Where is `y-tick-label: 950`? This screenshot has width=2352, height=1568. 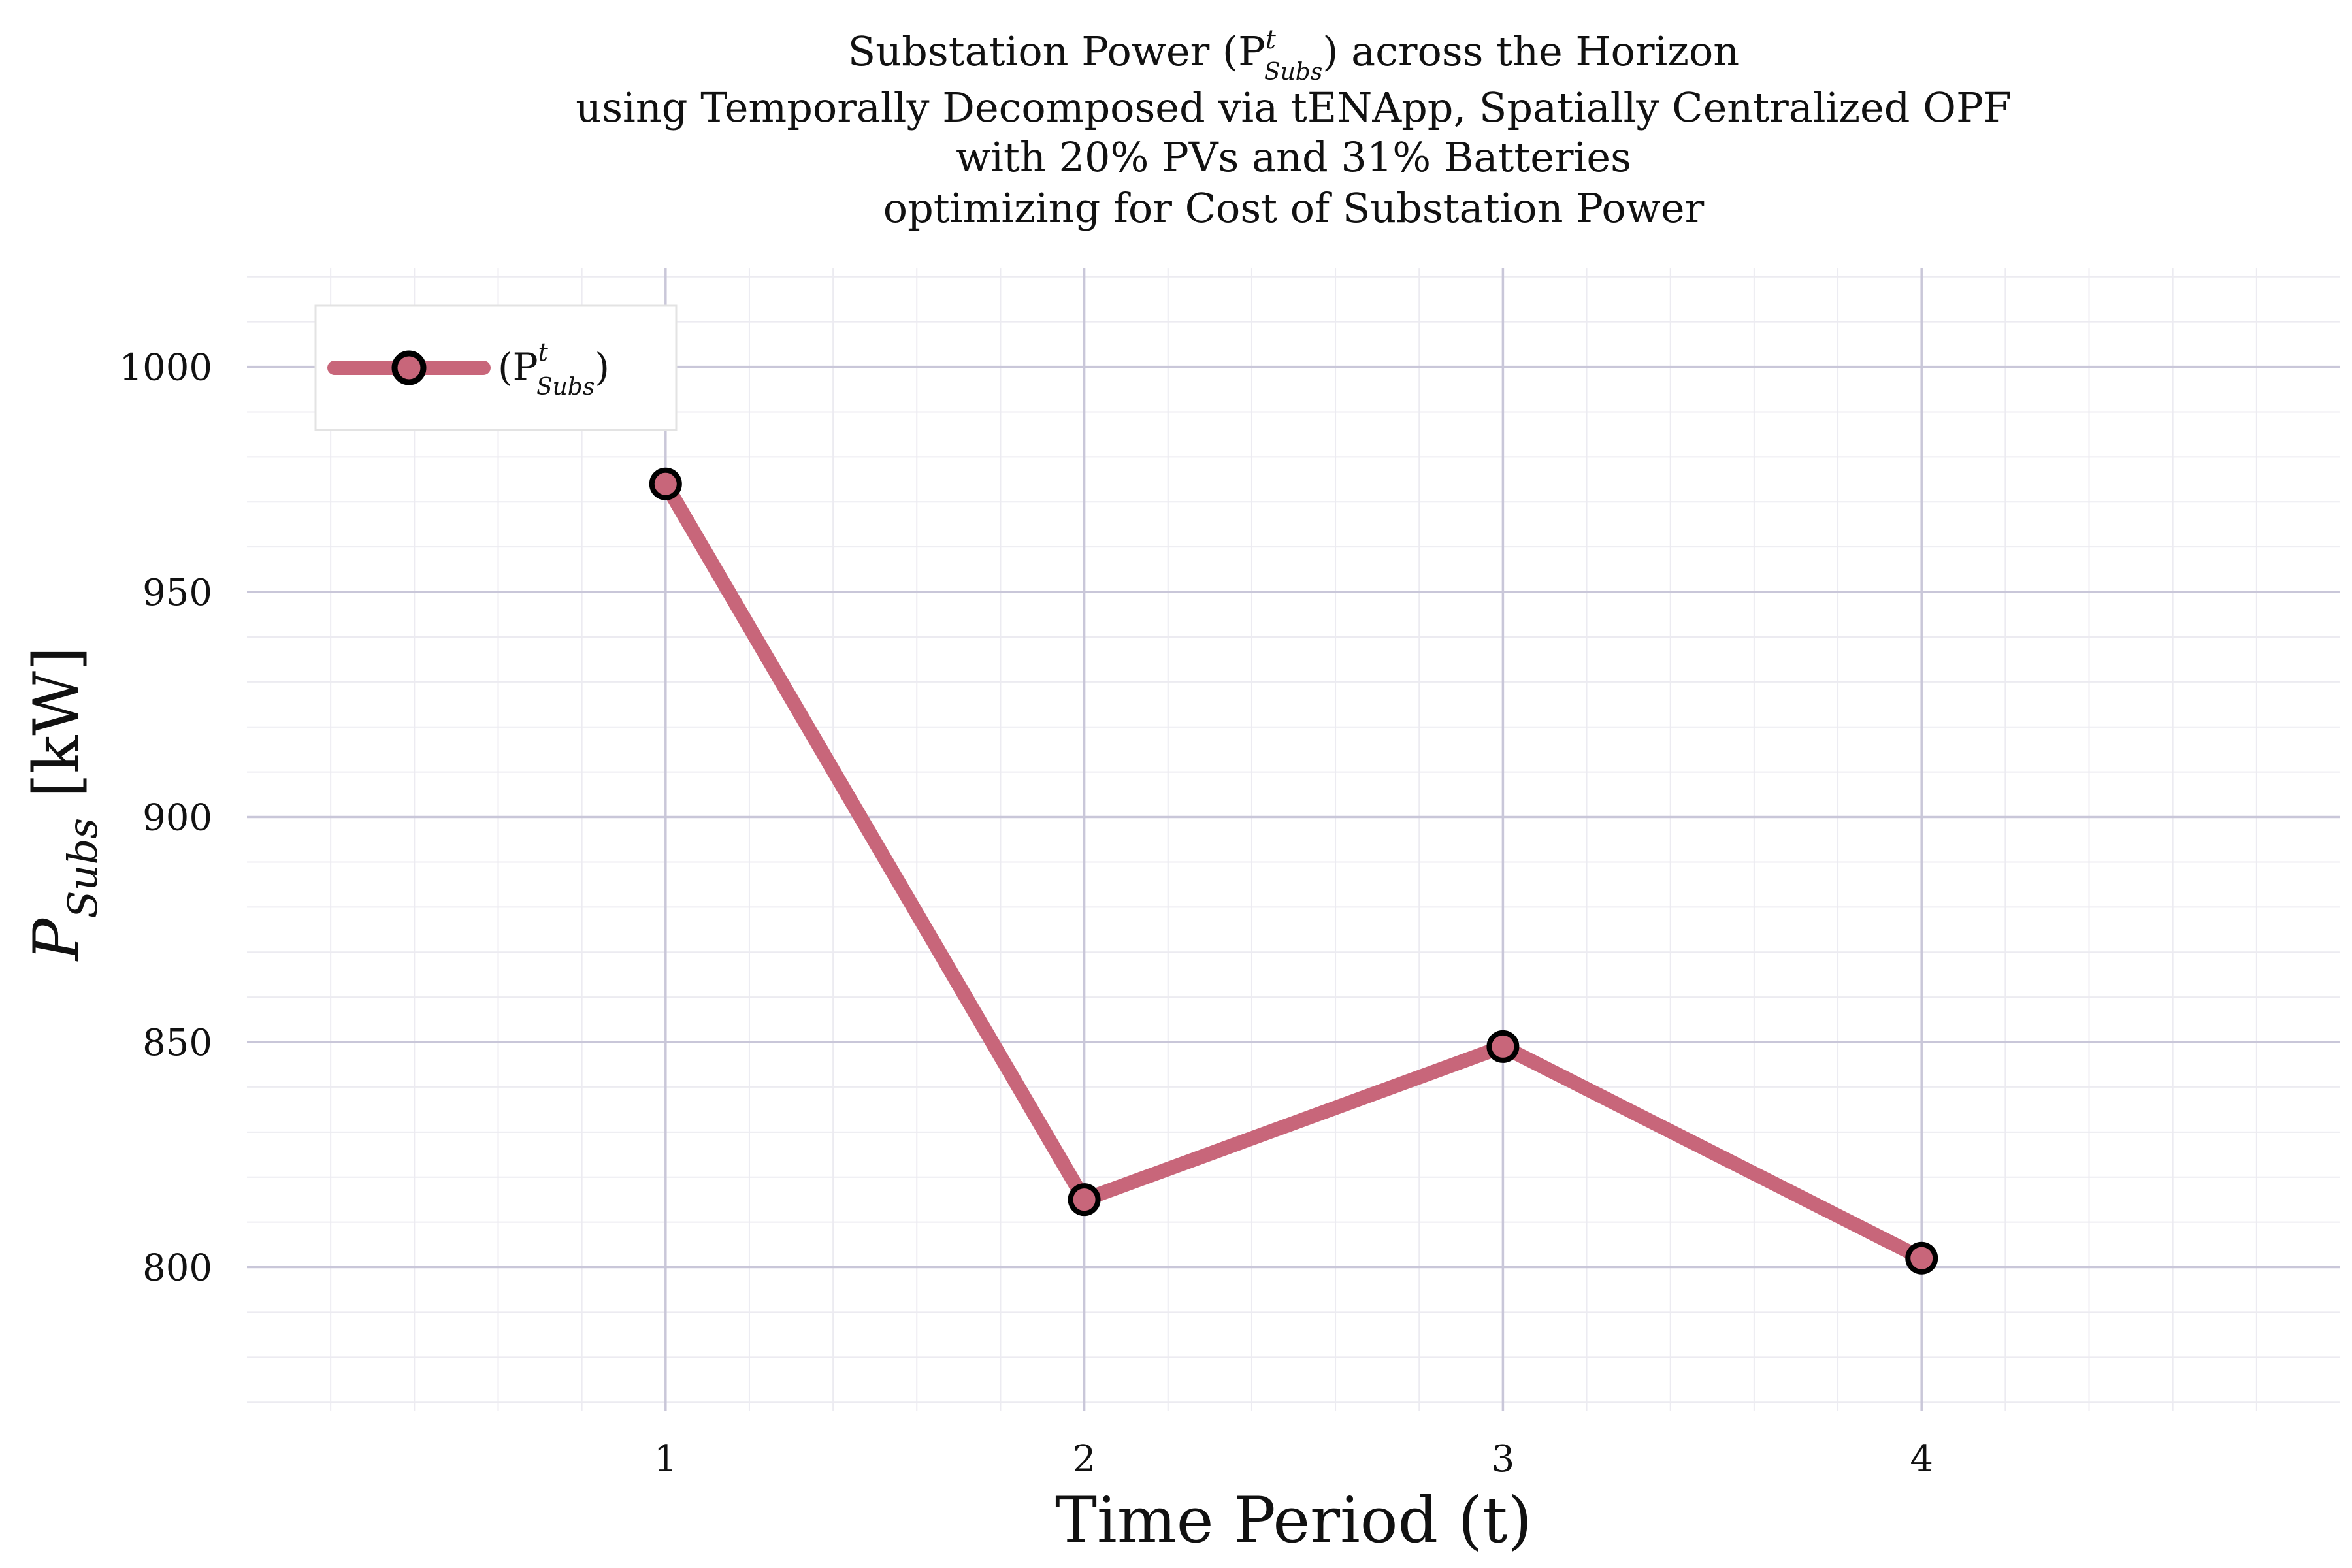 y-tick-label: 950 is located at coordinates (177, 593).